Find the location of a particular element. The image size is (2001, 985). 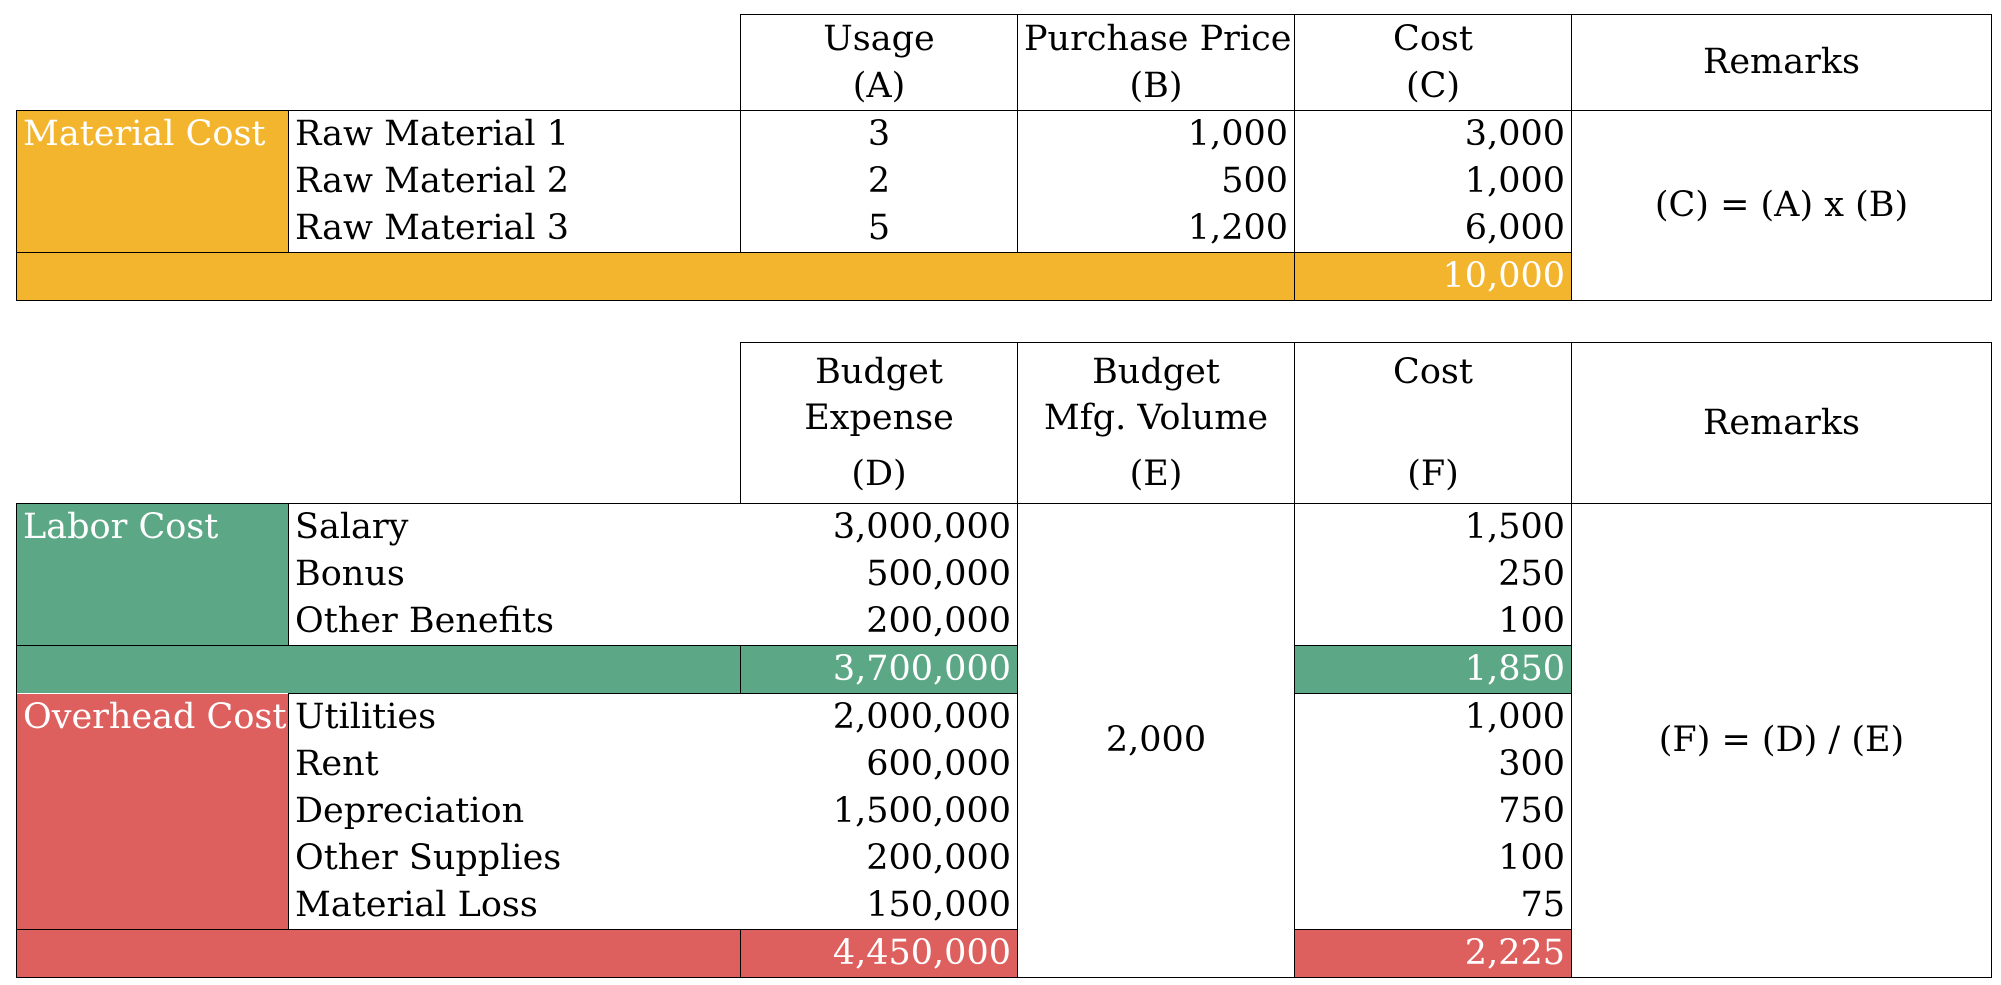

cost-f-value: 750 is located at coordinates (1433, 811).